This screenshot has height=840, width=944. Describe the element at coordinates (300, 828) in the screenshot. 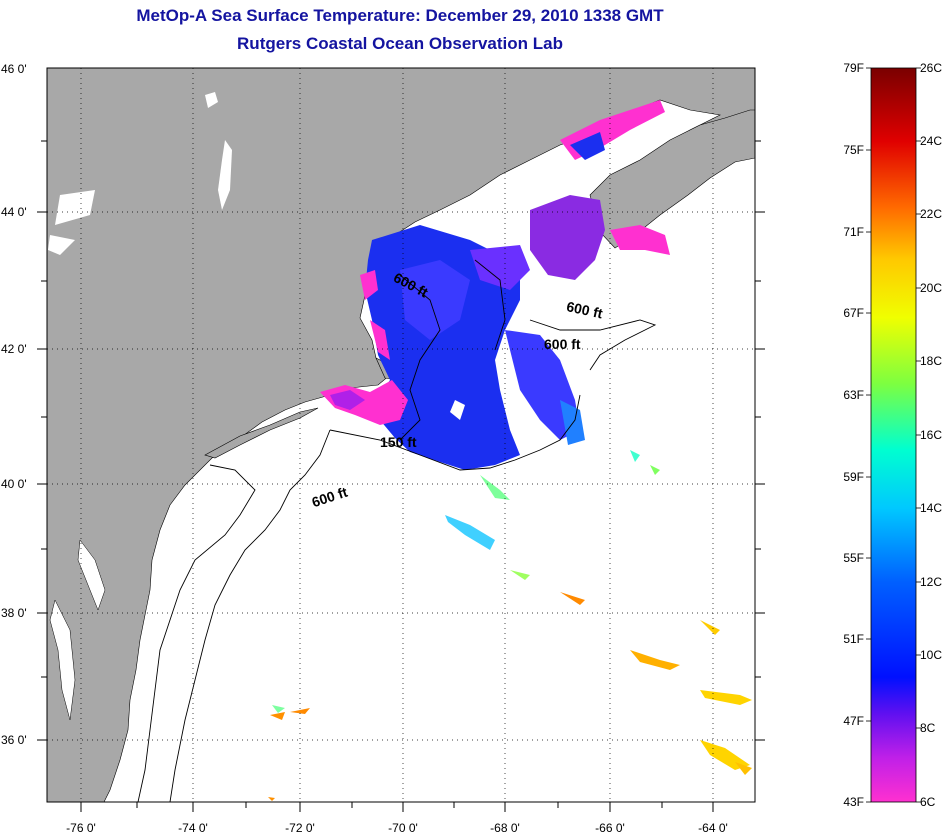

I see `lon-tick-label: -72 0'` at that location.